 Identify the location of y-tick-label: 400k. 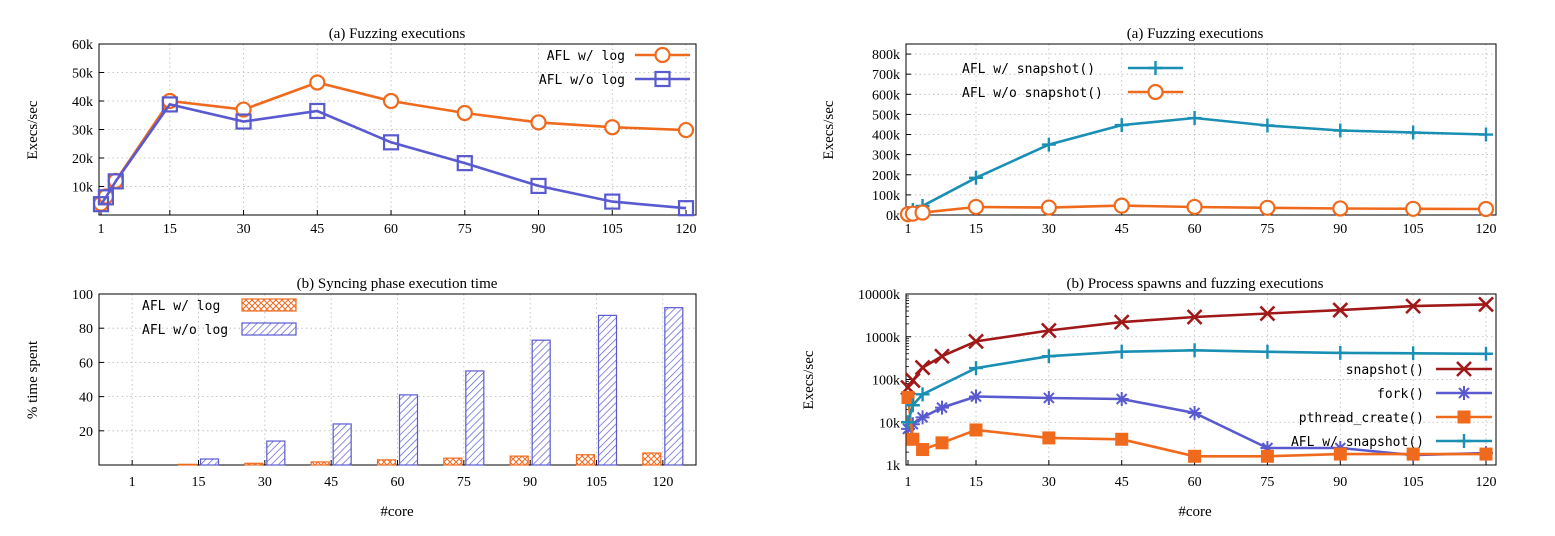
(886, 136).